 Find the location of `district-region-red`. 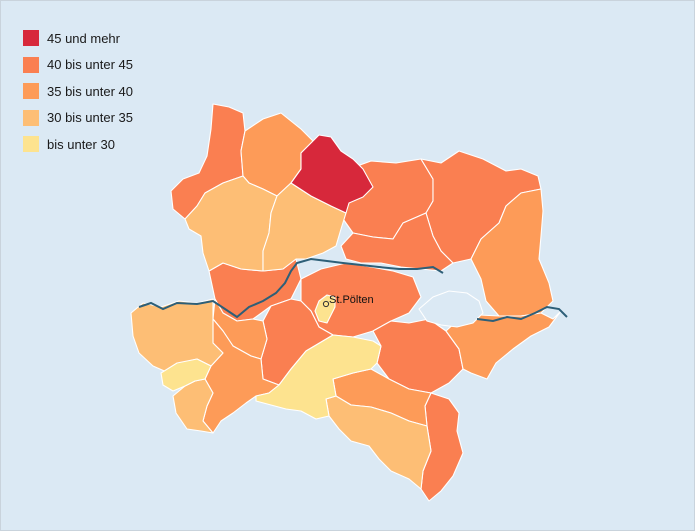

district-region-red is located at coordinates (332, 174).